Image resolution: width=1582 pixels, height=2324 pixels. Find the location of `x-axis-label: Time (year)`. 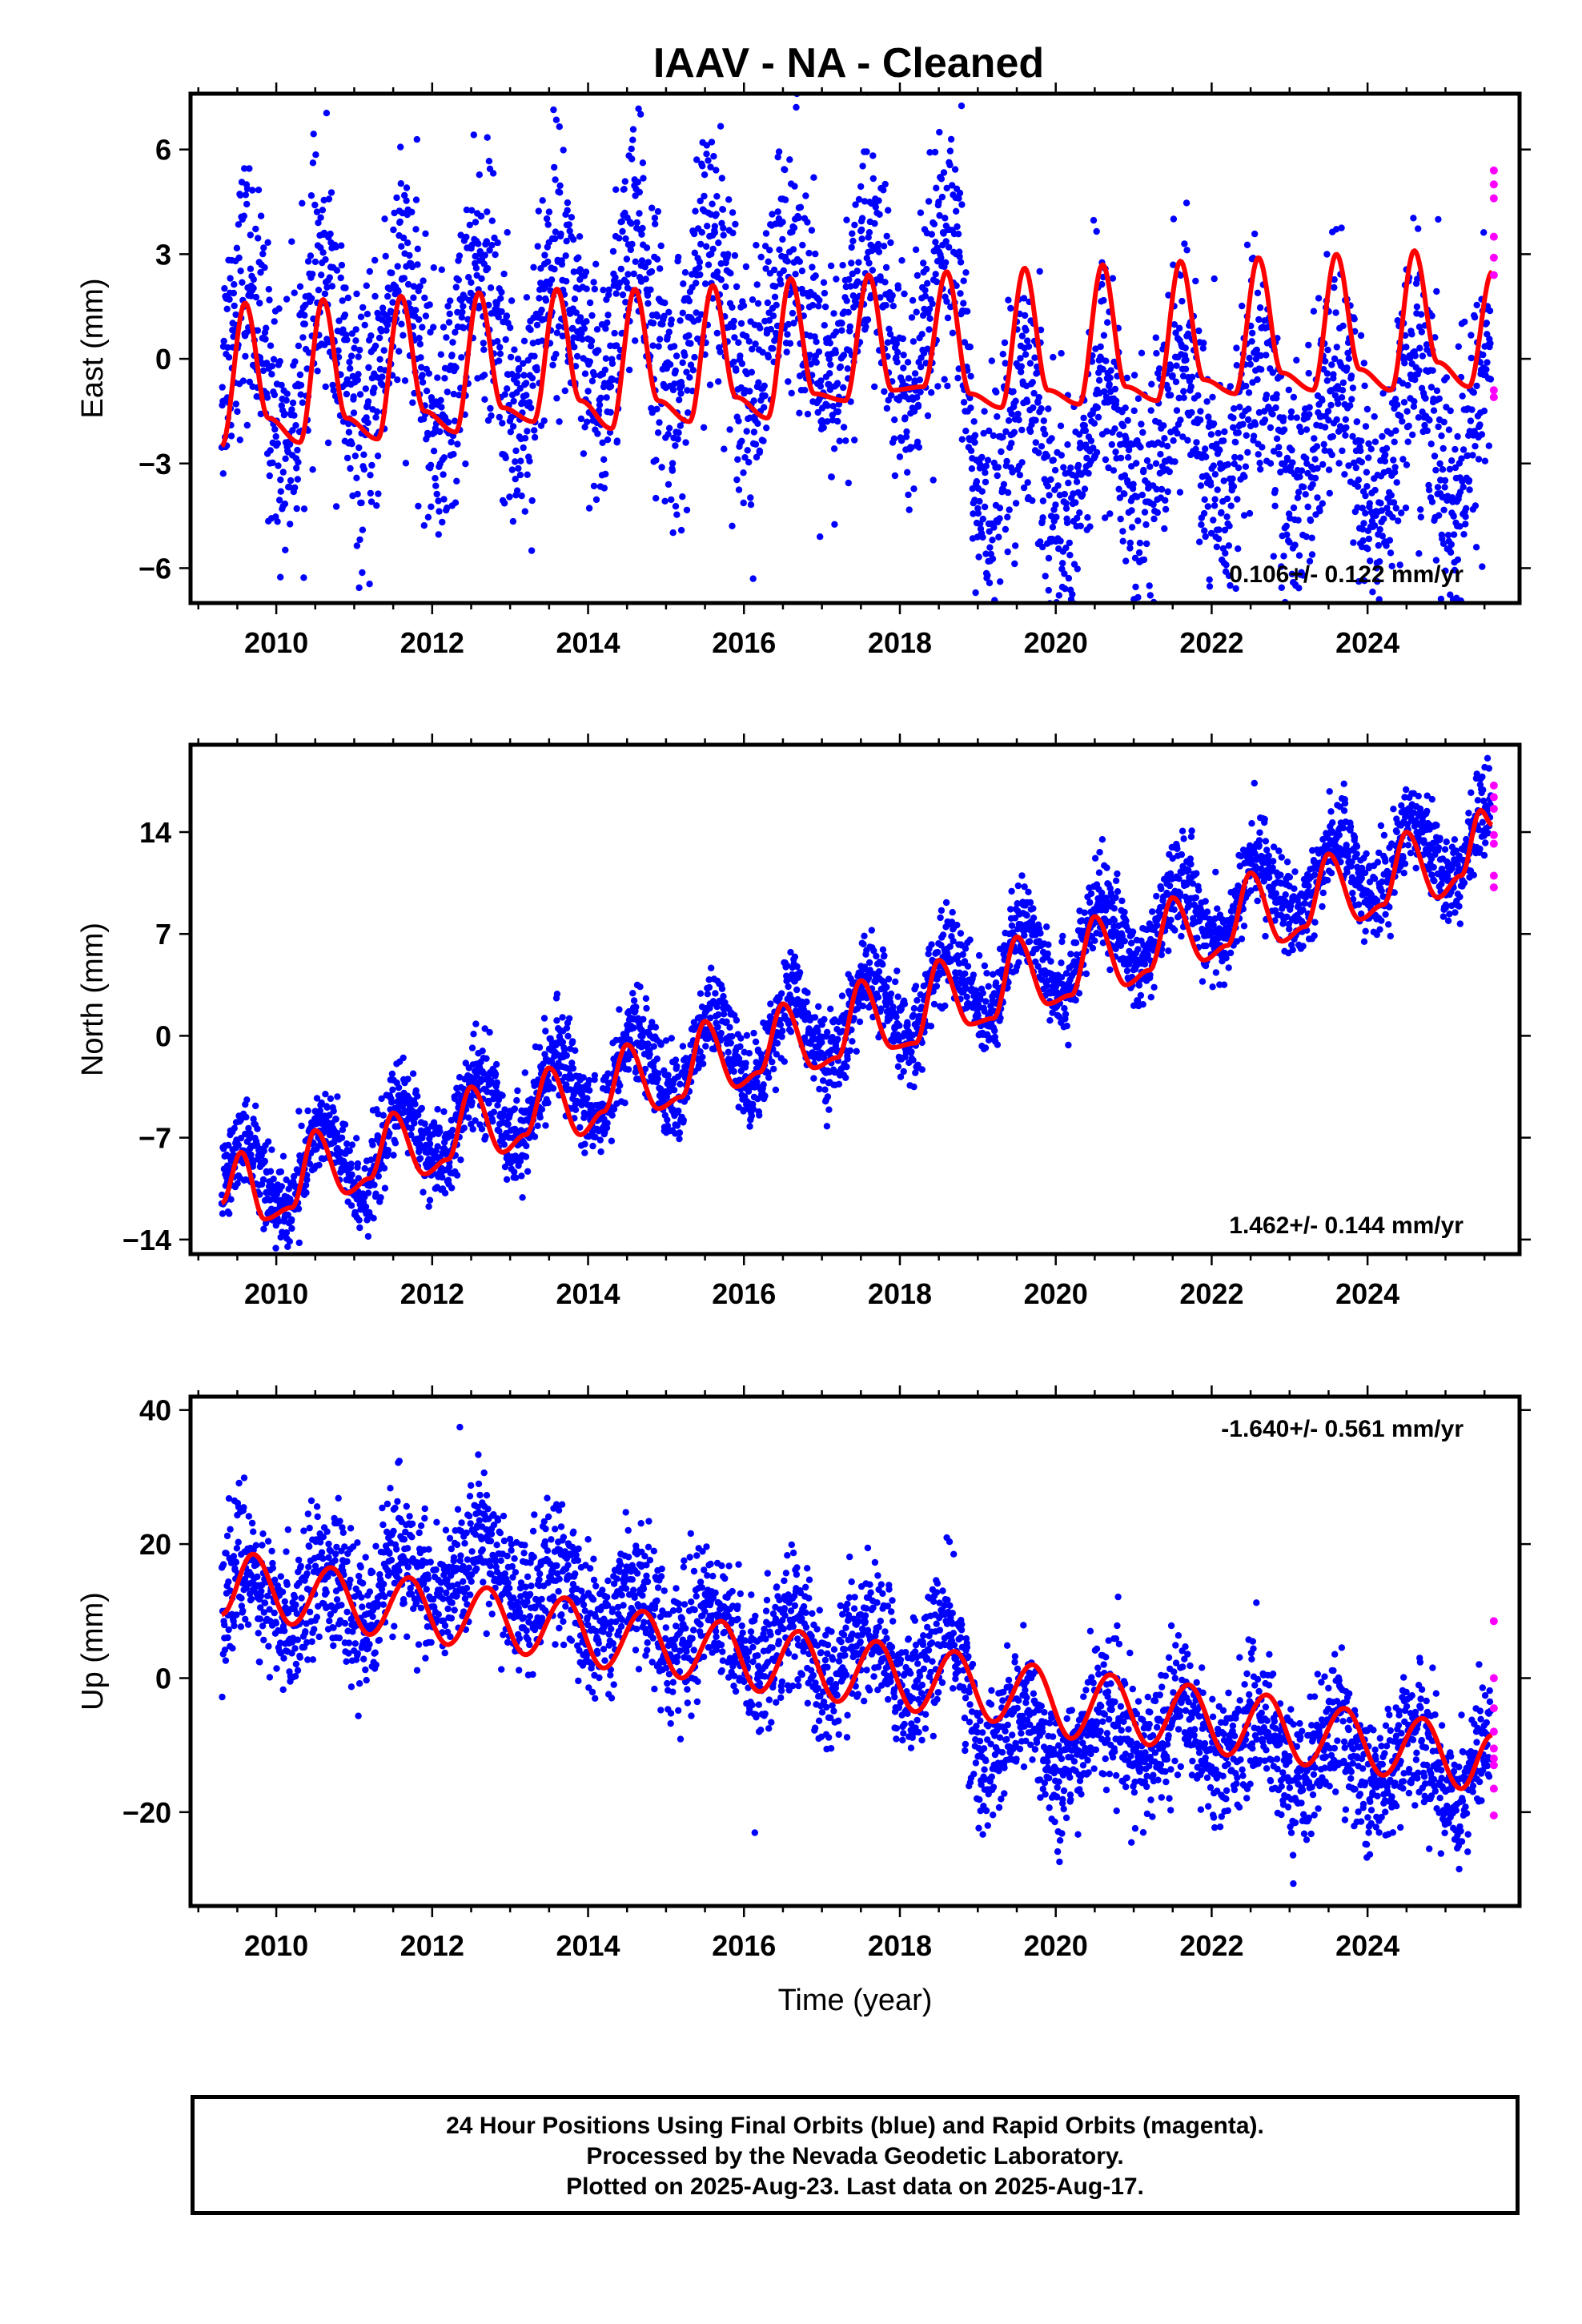

x-axis-label: Time (year) is located at coordinates (855, 2000).